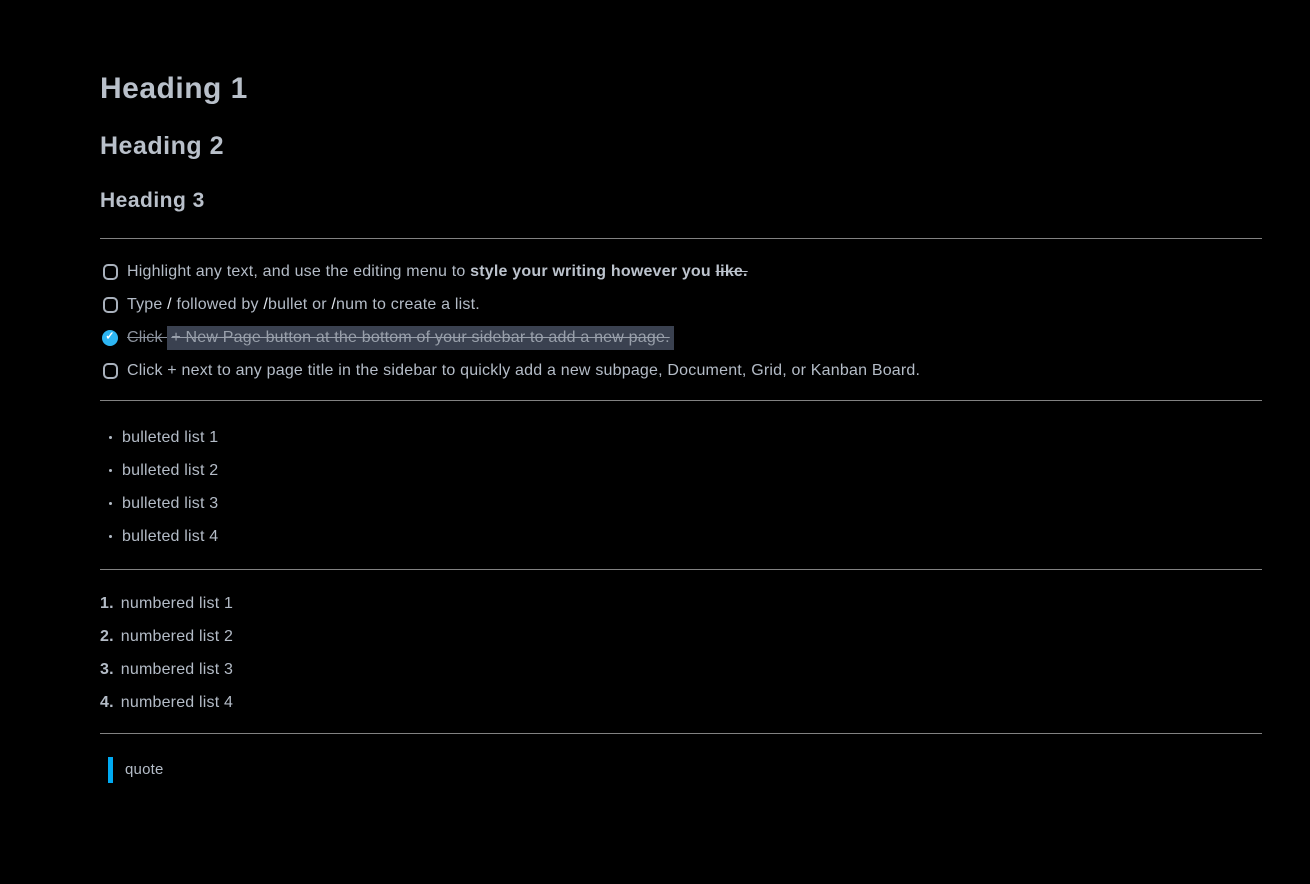 The height and width of the screenshot is (884, 1310). I want to click on text-segment: style your writing however you, so click(593, 271).